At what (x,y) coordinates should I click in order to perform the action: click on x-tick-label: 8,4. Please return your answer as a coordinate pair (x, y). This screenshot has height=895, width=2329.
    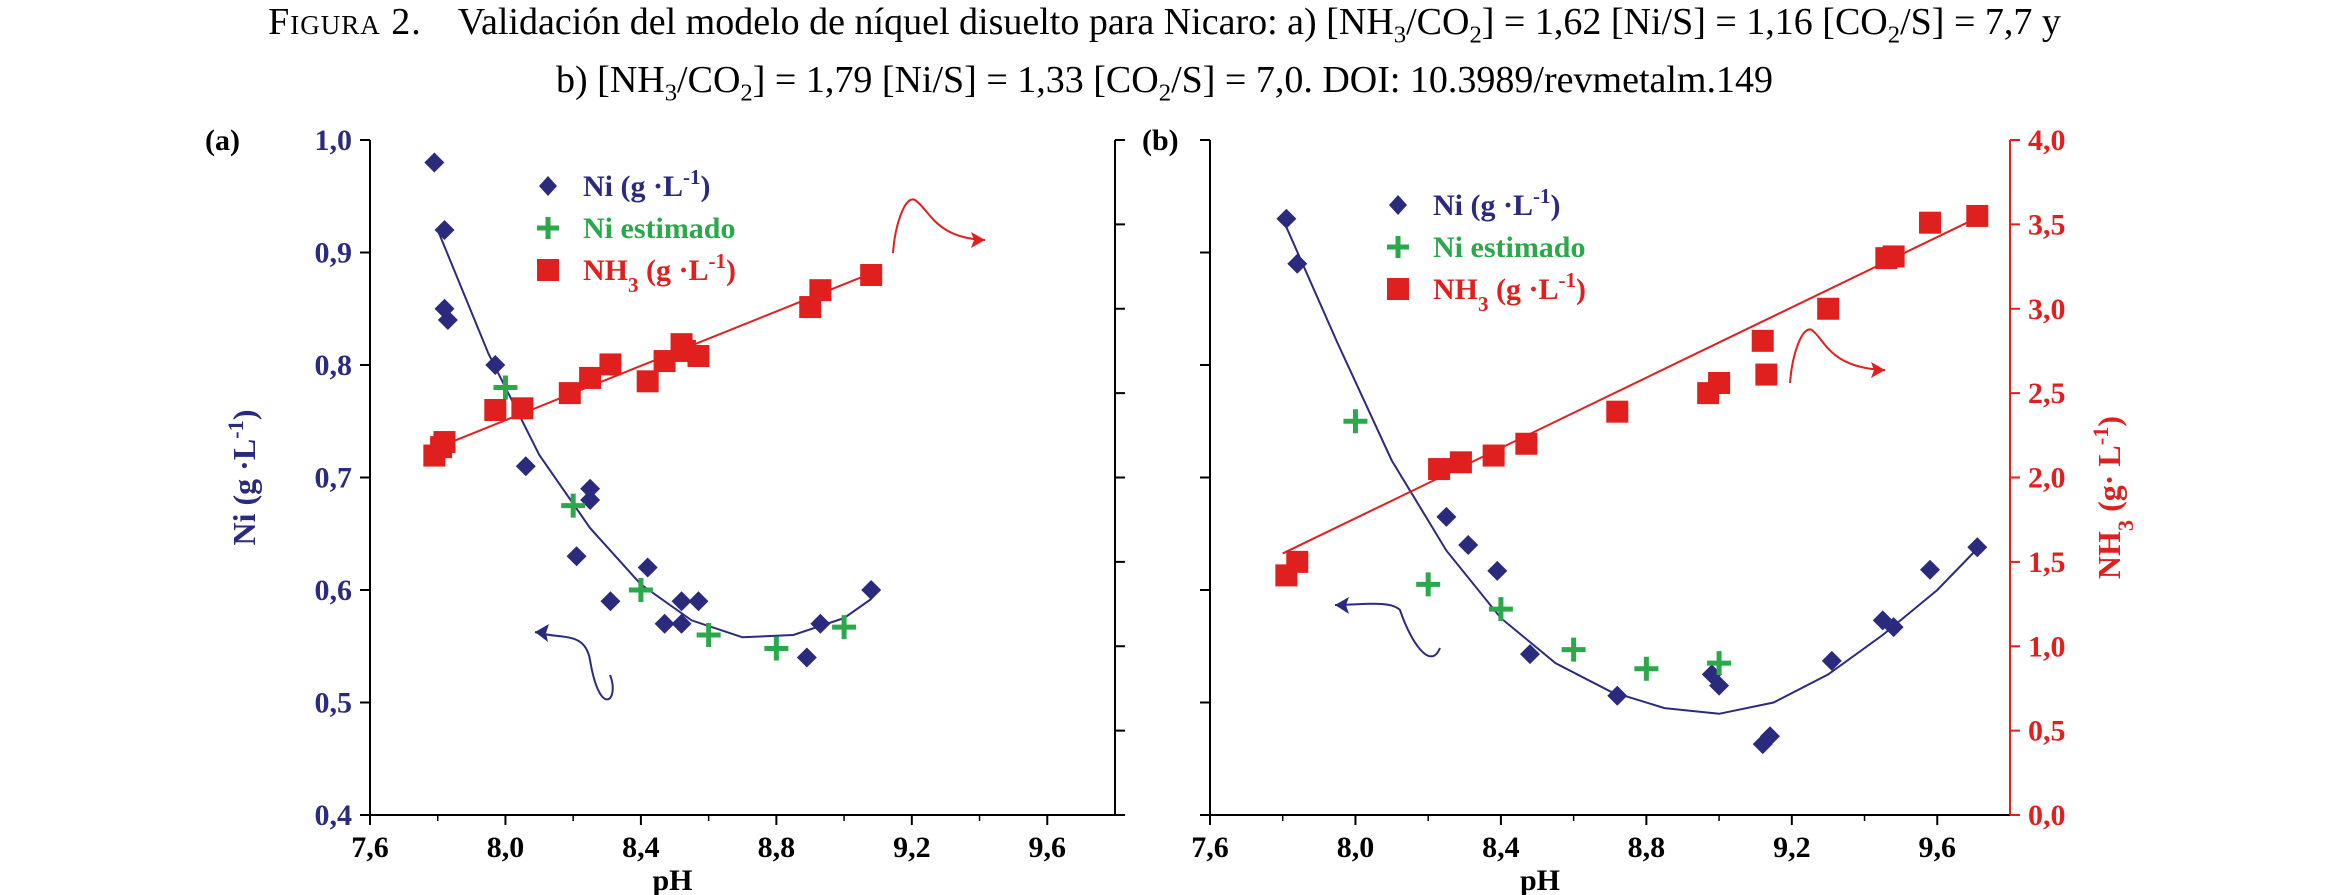
    Looking at the image, I should click on (641, 847).